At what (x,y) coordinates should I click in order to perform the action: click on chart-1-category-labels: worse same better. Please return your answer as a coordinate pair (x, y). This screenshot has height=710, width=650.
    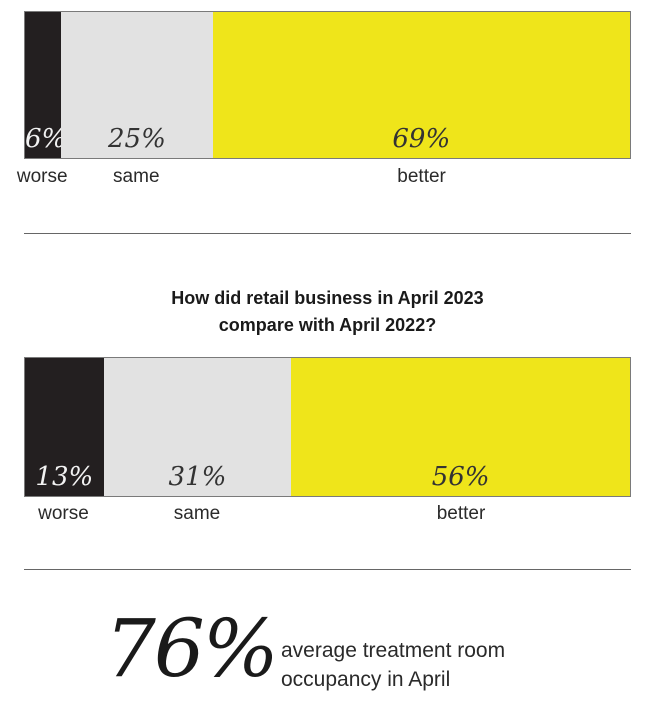
    Looking at the image, I should click on (324, 179).